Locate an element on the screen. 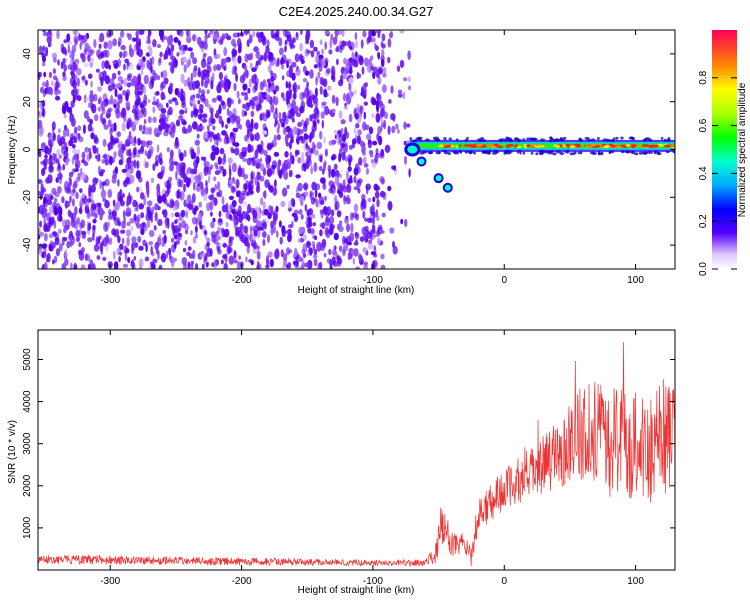 This screenshot has height=600, width=750. colorbar-tick-label: 0.0 is located at coordinates (703, 269).